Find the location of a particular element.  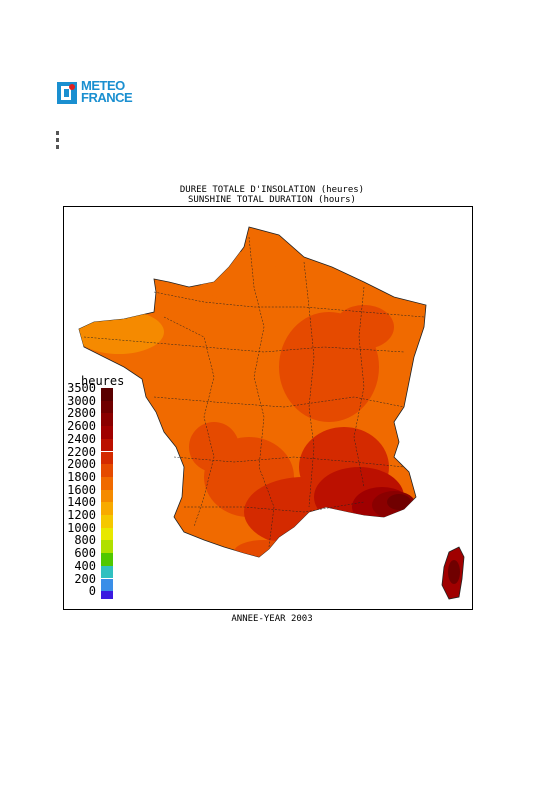

legend-label: 2600 is located at coordinates (81, 426).